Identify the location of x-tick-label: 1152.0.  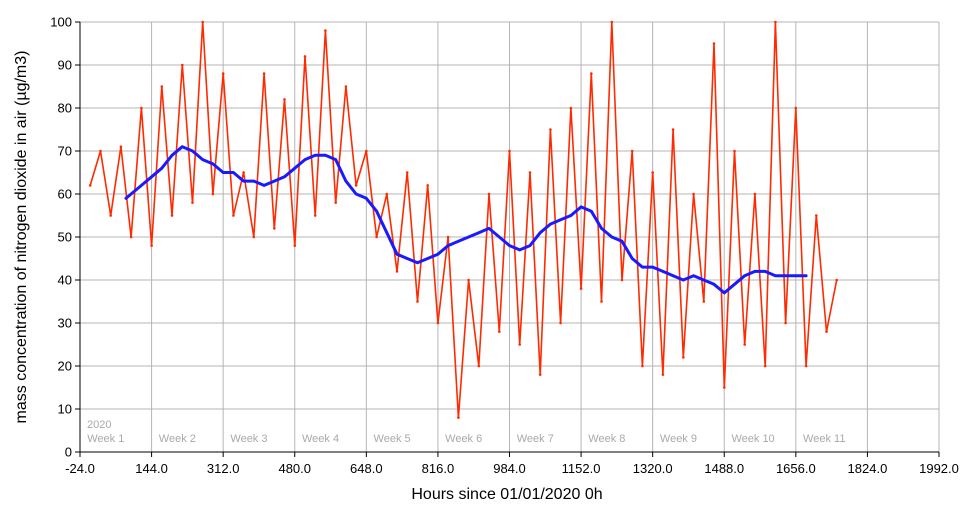
(581, 468).